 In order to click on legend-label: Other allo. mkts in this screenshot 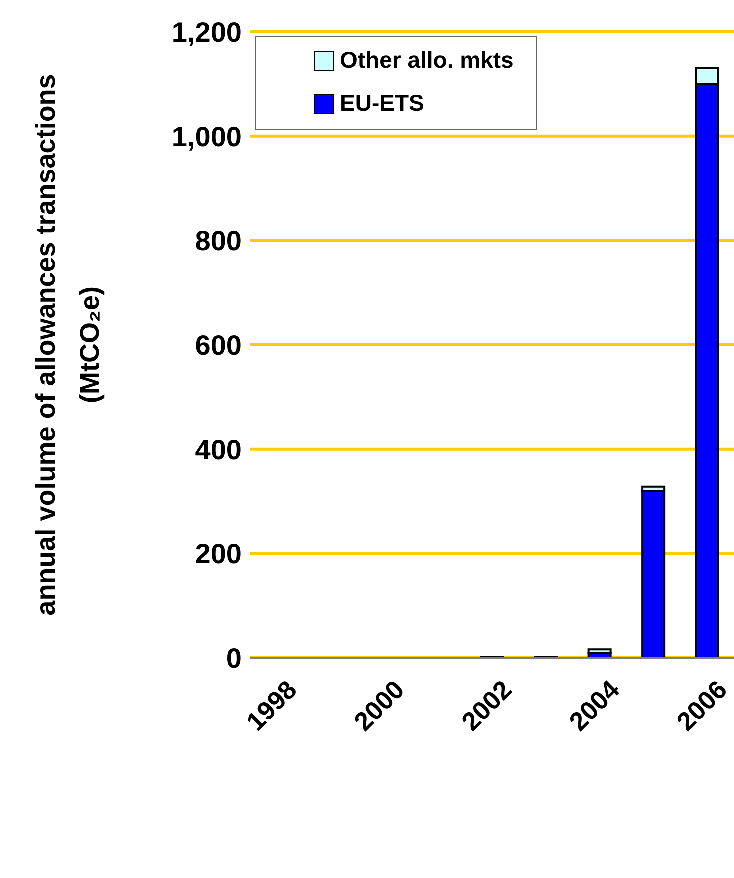, I will do `click(427, 60)`.